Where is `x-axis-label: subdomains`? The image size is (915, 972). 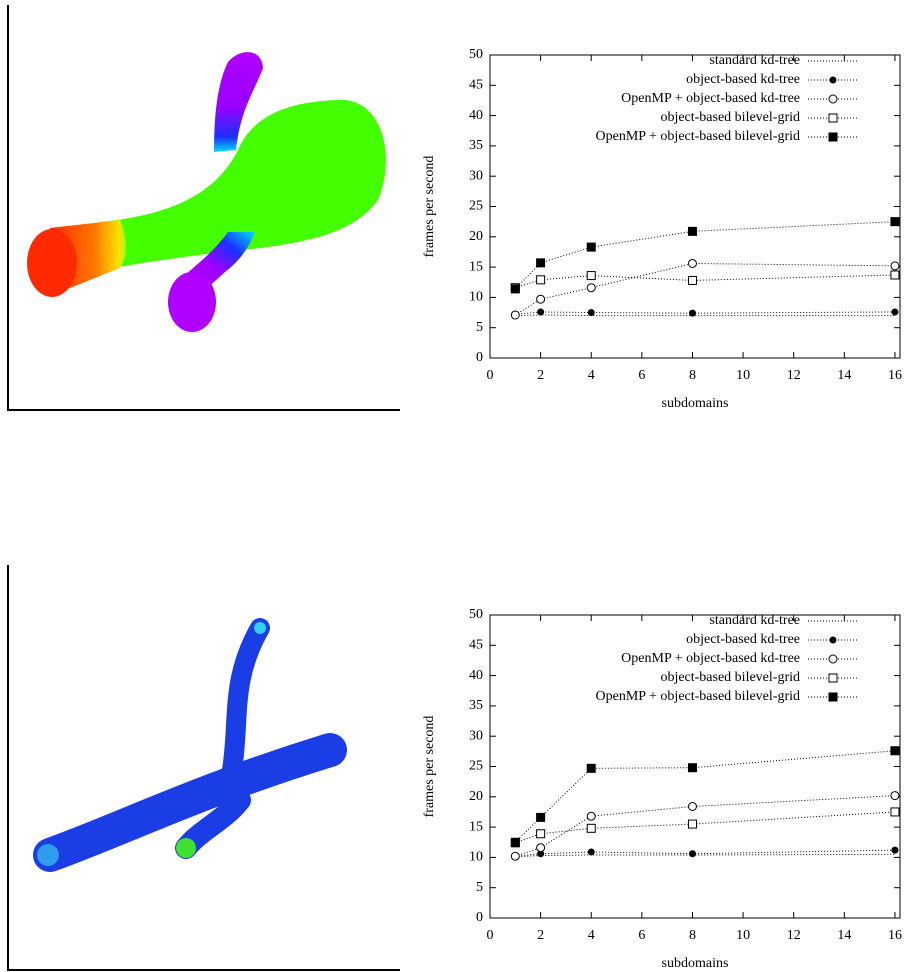
x-axis-label: subdomains is located at coordinates (695, 963).